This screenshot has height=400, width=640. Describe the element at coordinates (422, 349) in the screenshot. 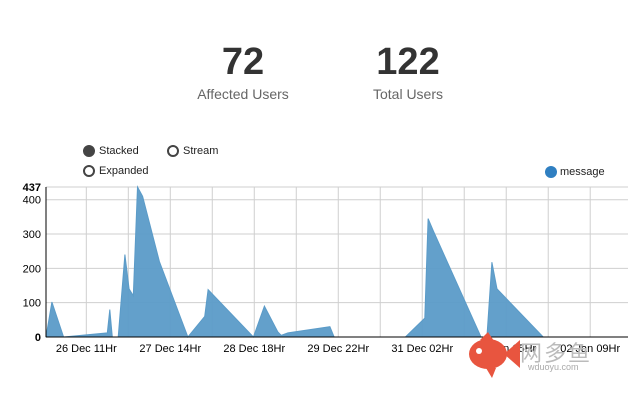

I see `x-tick-label: 31 Dec 02Hr` at that location.